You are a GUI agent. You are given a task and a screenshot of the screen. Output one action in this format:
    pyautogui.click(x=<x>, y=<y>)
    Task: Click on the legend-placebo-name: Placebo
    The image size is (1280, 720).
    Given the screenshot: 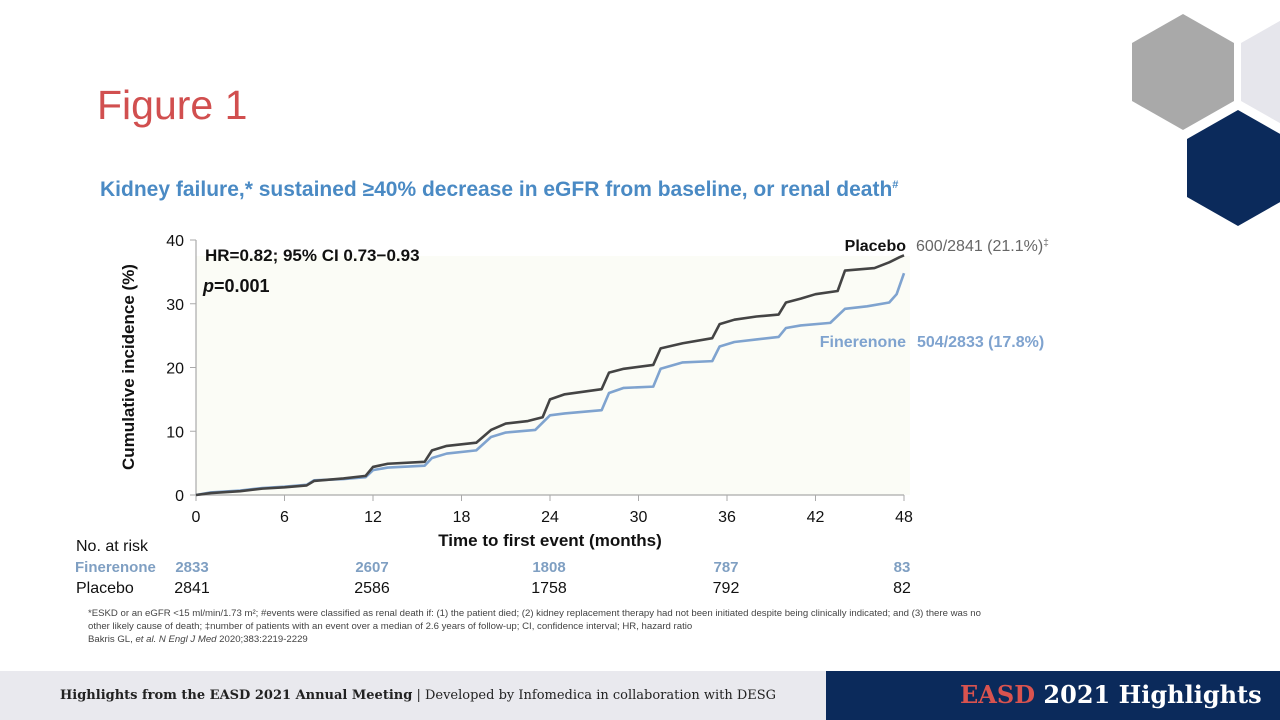 What is the action you would take?
    pyautogui.click(x=876, y=246)
    